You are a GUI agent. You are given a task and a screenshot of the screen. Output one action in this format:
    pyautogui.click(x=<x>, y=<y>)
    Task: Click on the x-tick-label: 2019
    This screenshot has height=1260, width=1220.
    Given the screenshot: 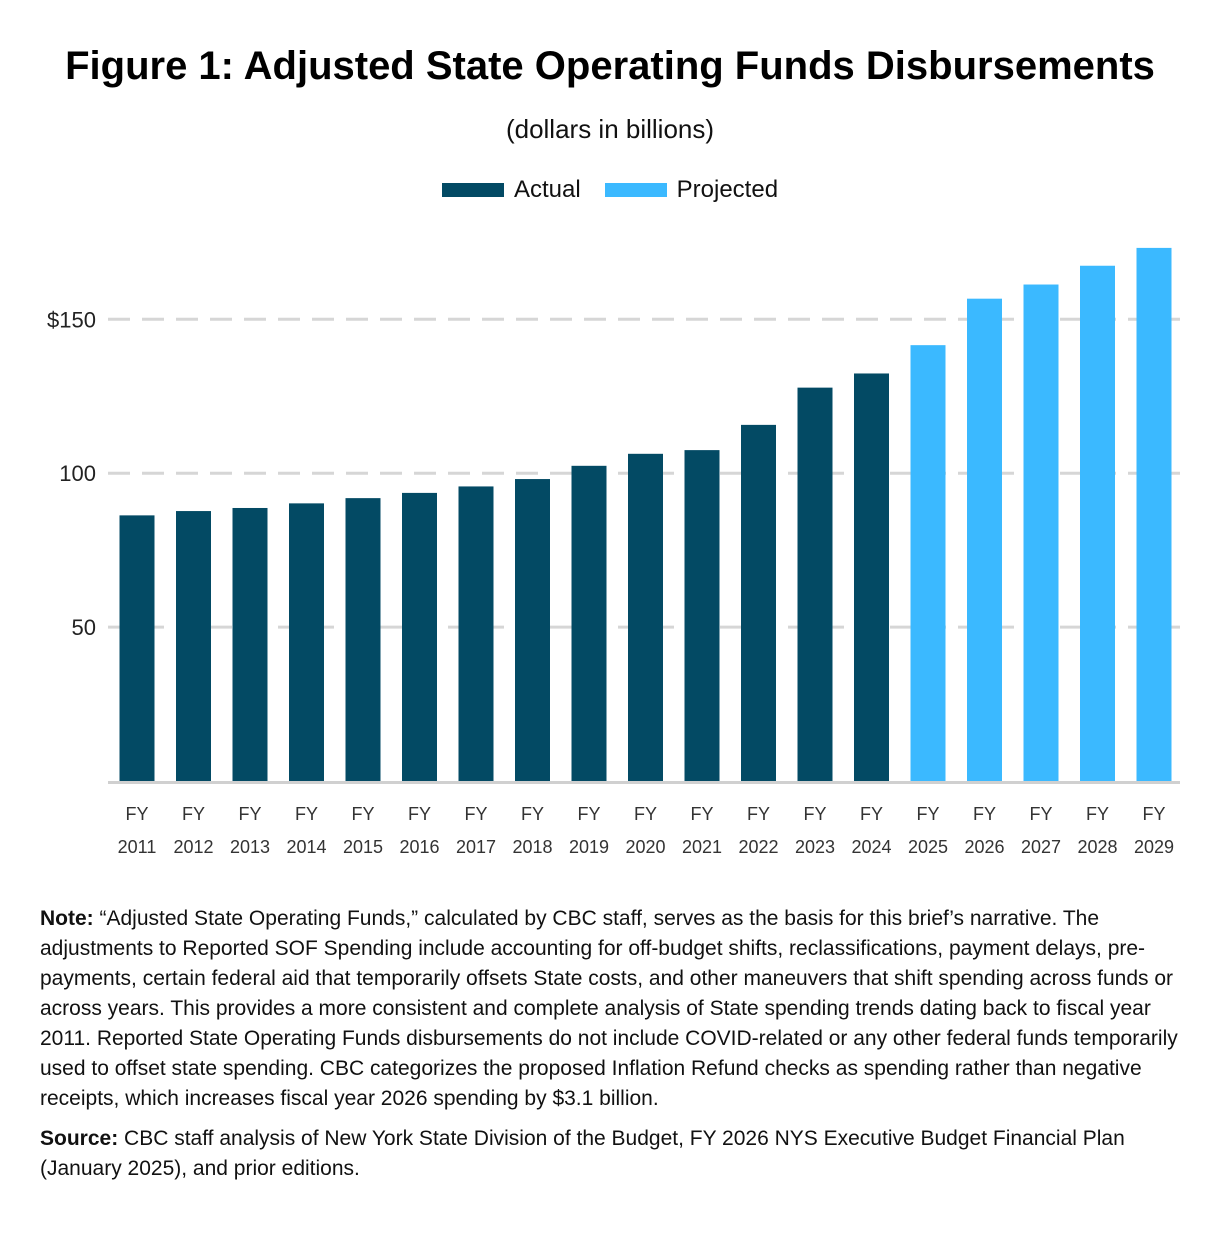 What is the action you would take?
    pyautogui.click(x=589, y=847)
    